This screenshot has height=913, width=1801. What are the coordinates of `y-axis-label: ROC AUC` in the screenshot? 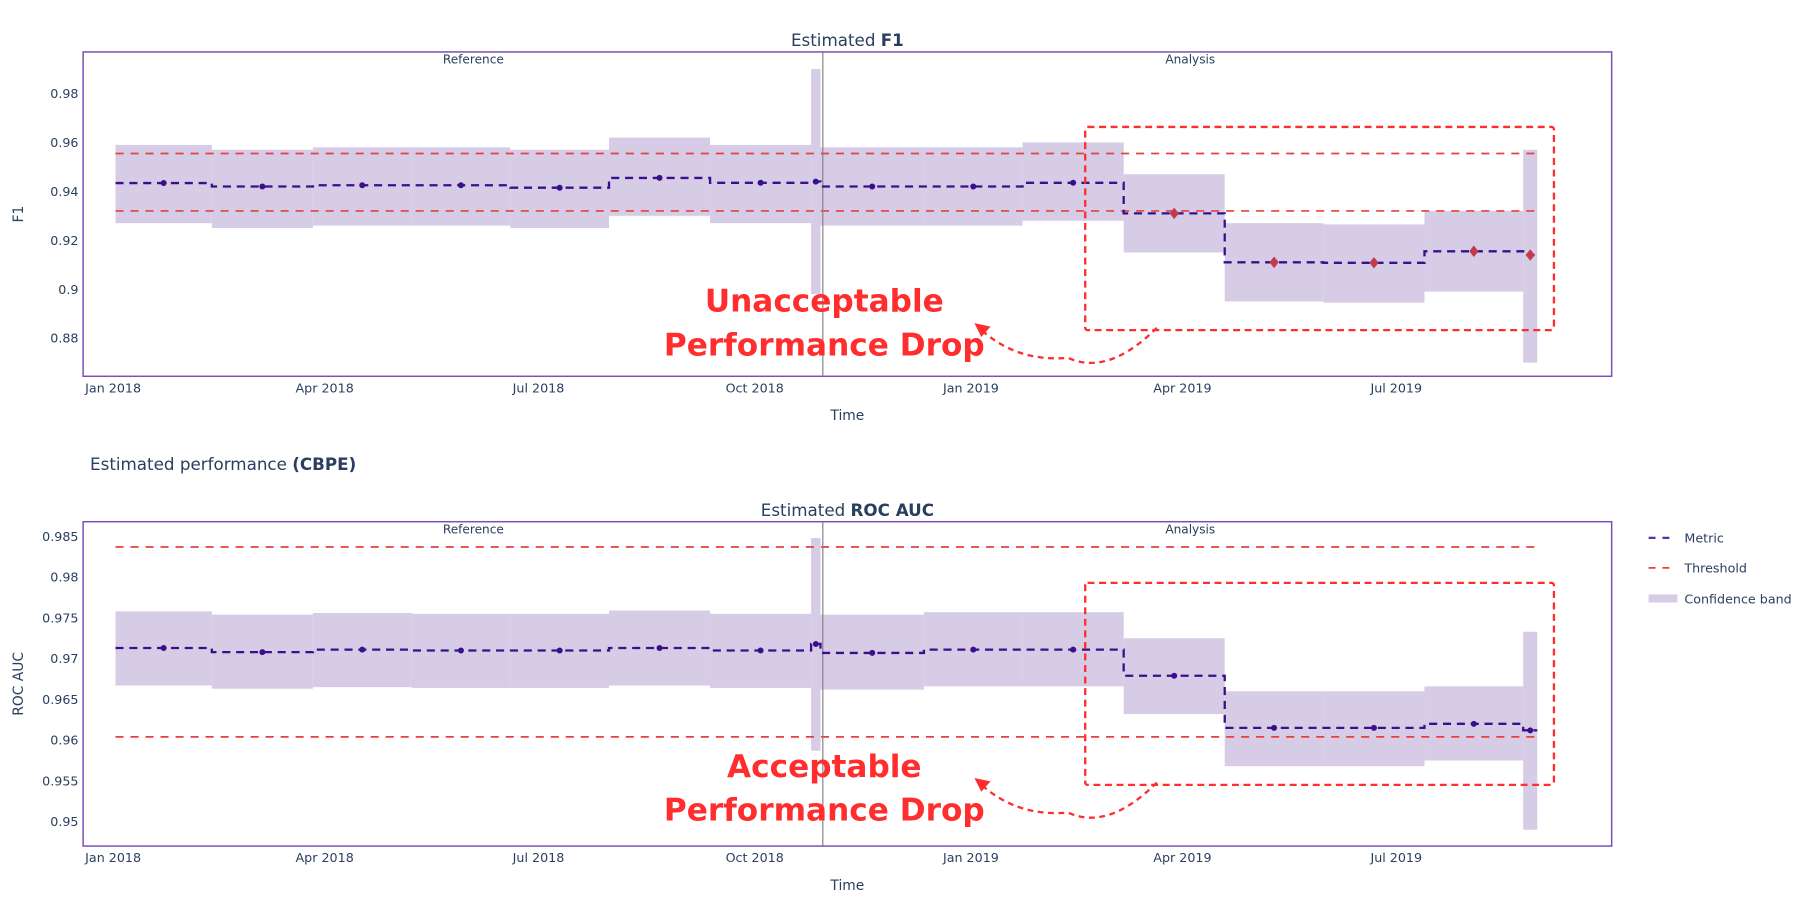 It's located at (19, 684).